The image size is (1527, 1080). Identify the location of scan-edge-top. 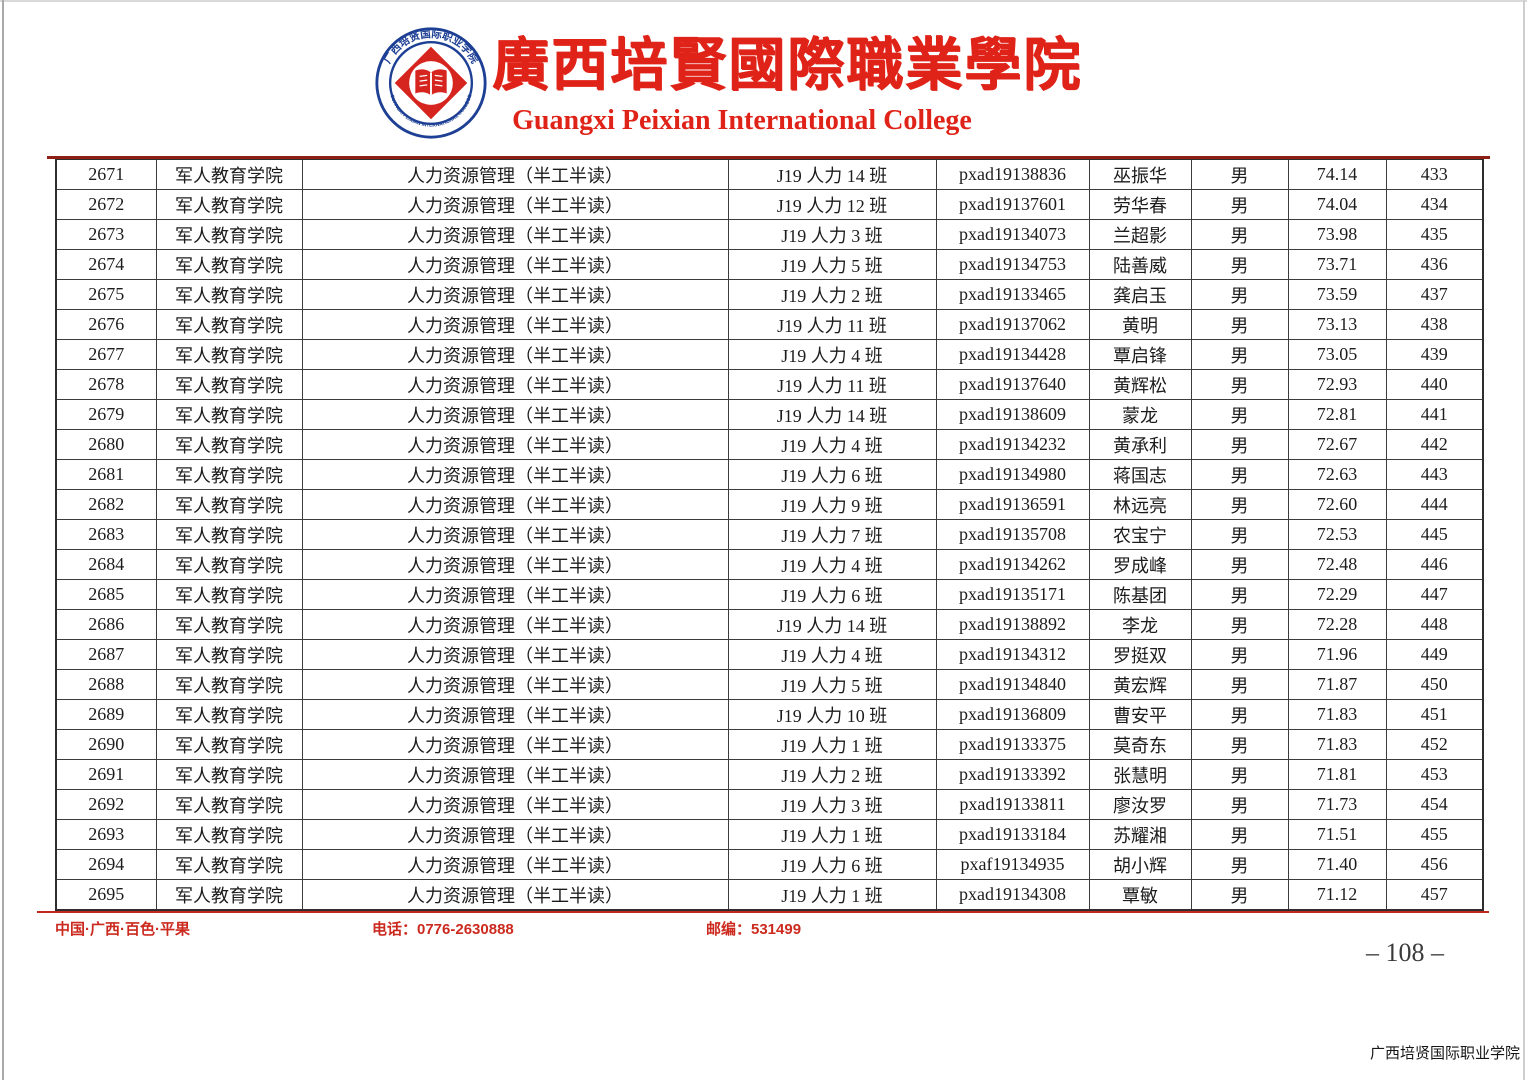
(763, 1).